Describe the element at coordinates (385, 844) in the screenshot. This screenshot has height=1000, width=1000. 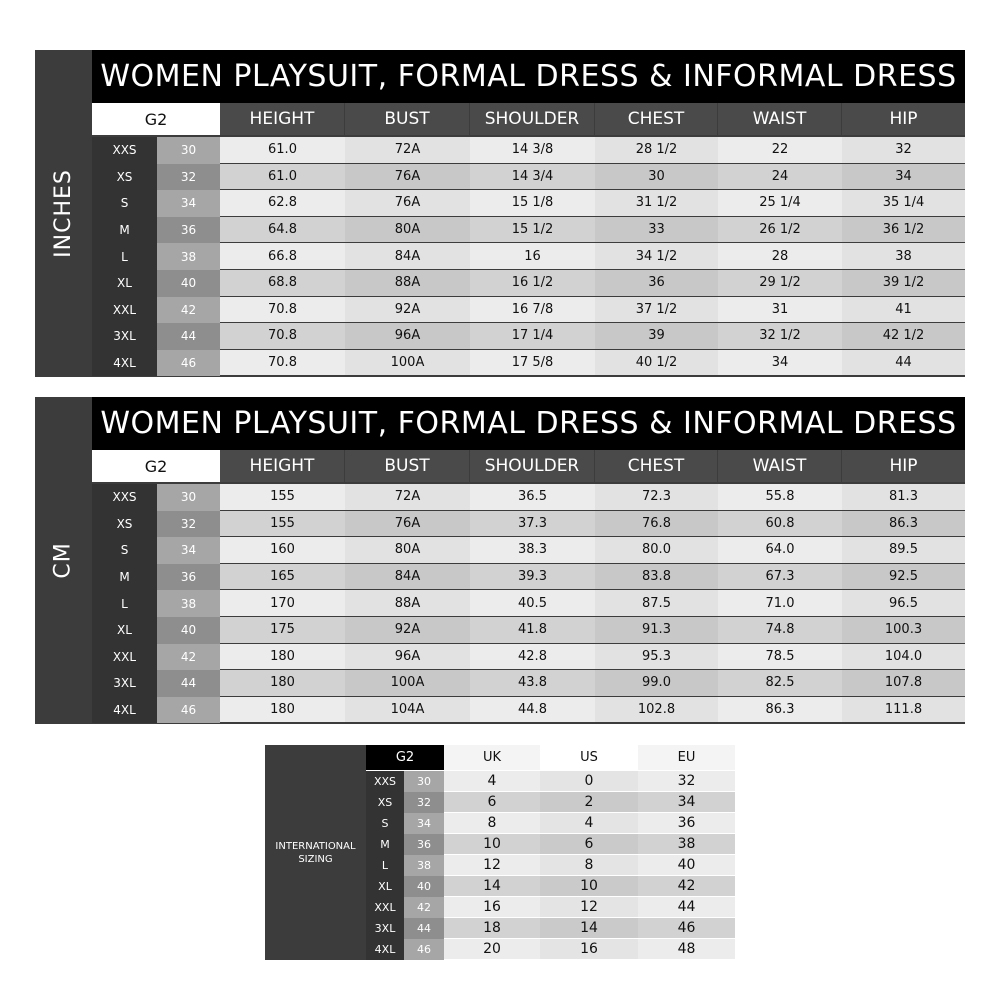
I see `international-size-label: M` at that location.